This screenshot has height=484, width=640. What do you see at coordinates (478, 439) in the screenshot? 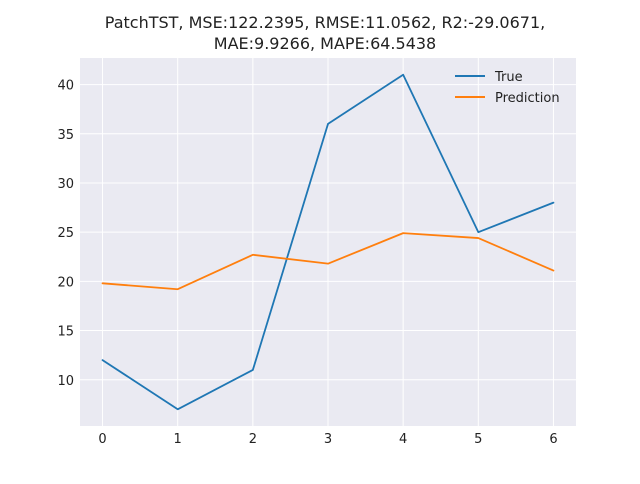
I see `x-tick-label: 5` at bounding box center [478, 439].